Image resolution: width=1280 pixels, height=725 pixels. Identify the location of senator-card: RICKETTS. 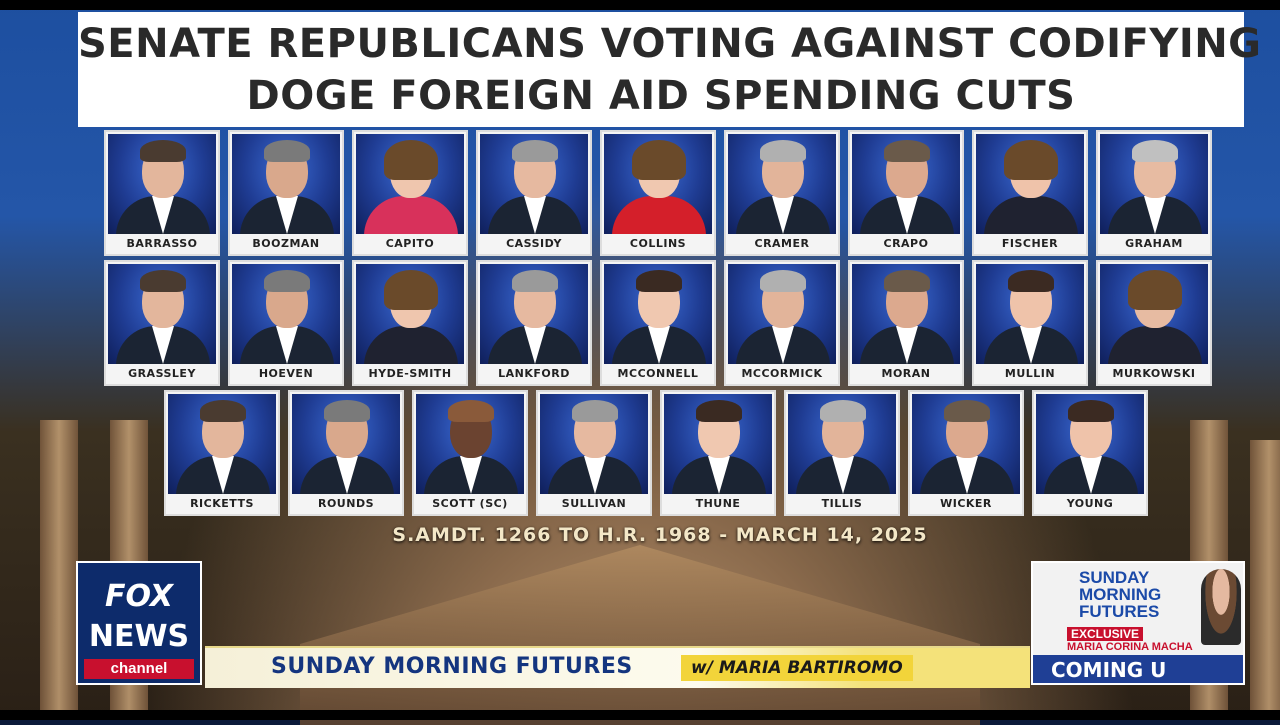
(222, 453).